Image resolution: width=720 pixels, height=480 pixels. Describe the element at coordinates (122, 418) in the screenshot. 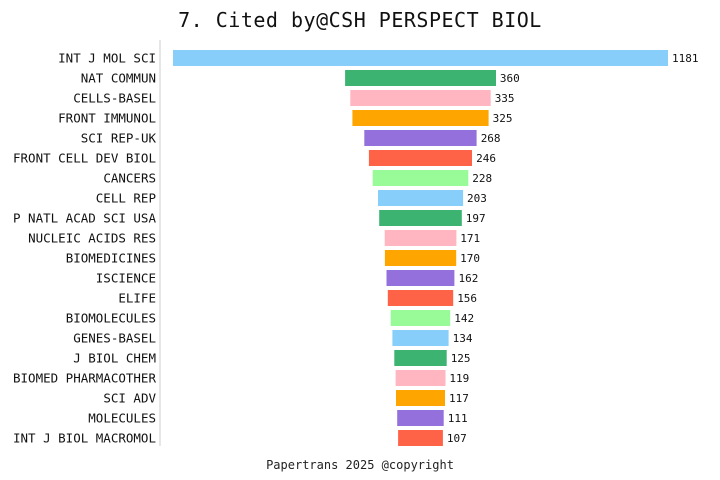

I see `category-label: MOLECULES` at that location.